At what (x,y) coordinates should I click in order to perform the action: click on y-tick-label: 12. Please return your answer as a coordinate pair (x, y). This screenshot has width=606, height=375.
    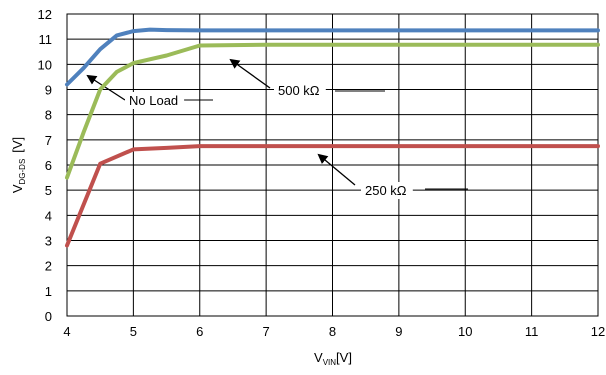
    Looking at the image, I should click on (45, 14).